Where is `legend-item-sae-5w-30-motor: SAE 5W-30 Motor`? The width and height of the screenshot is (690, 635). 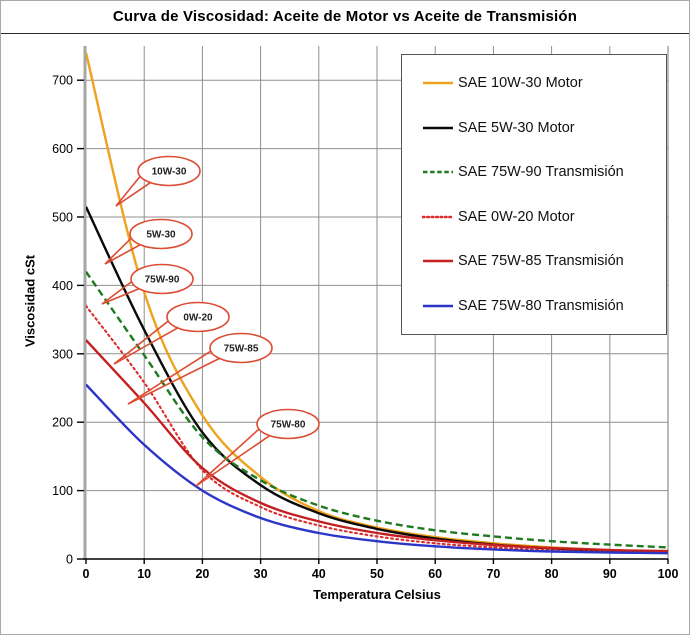
legend-item-sae-5w-30-motor: SAE 5W-30 Motor is located at coordinates (544, 128).